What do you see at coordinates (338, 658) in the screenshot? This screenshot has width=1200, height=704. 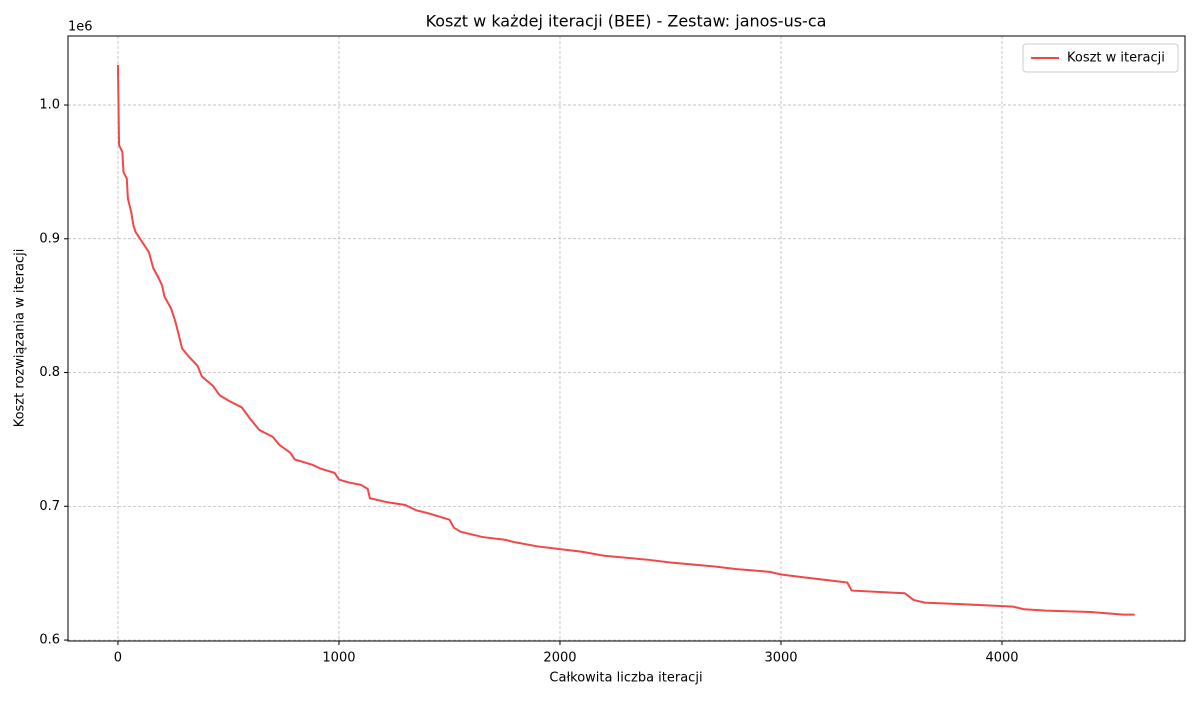 I see `x-tick-label: 1000` at bounding box center [338, 658].